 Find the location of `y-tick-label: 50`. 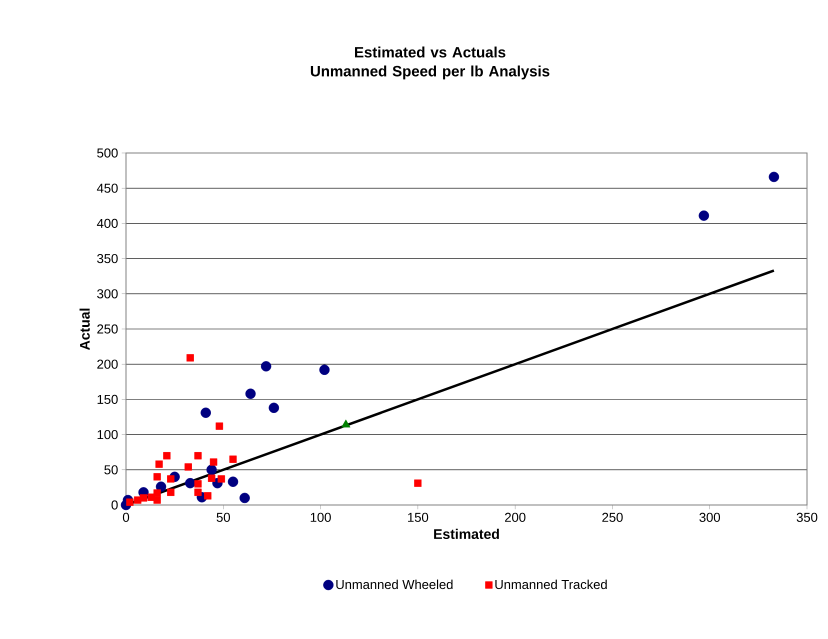

y-tick-label: 50 is located at coordinates (111, 469).